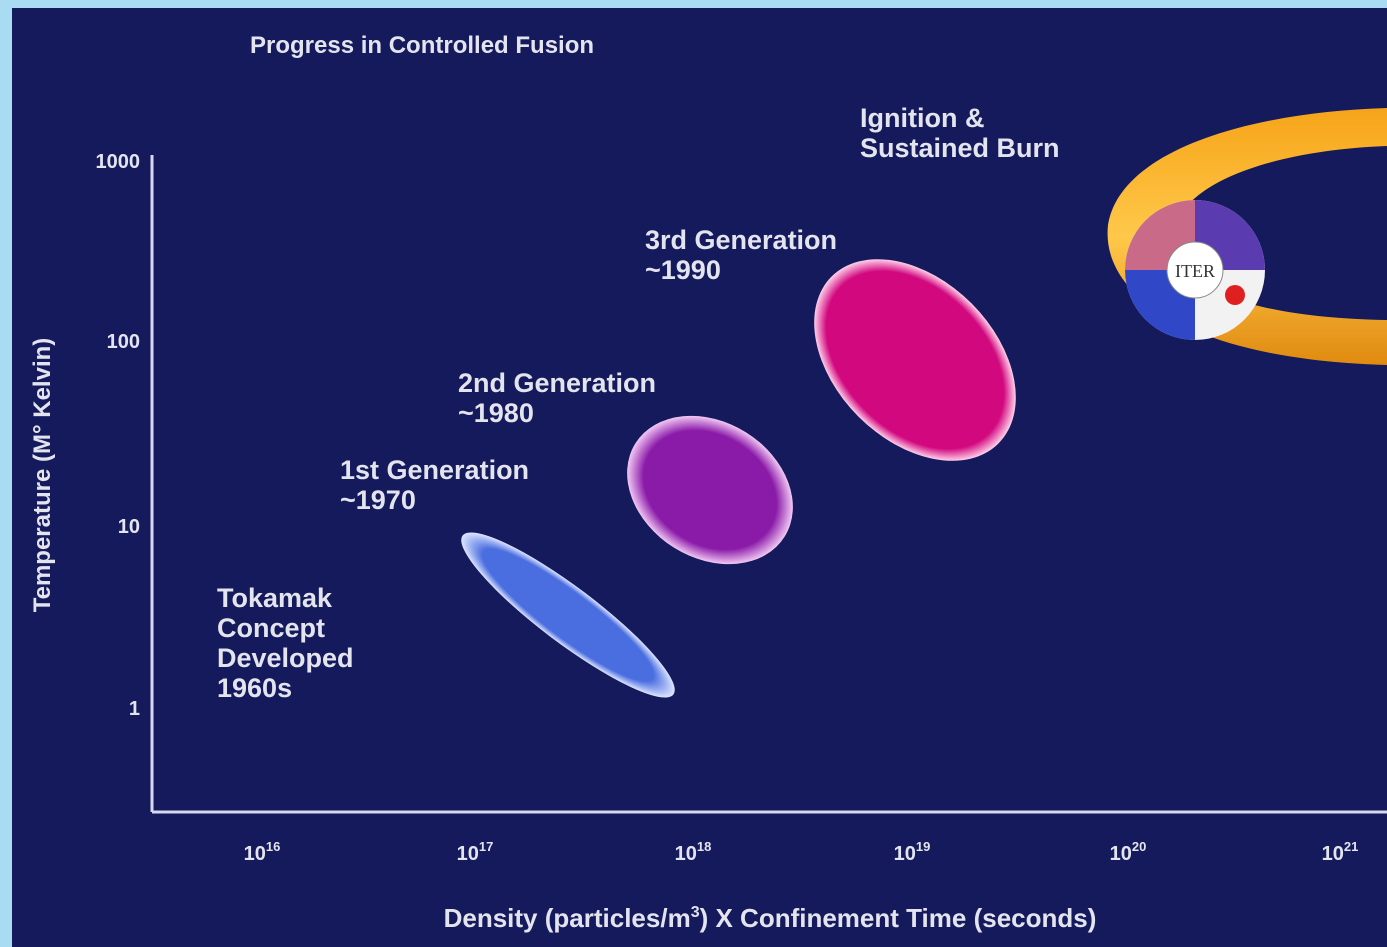  I want to click on region-2nd-gen, so click(710, 490).